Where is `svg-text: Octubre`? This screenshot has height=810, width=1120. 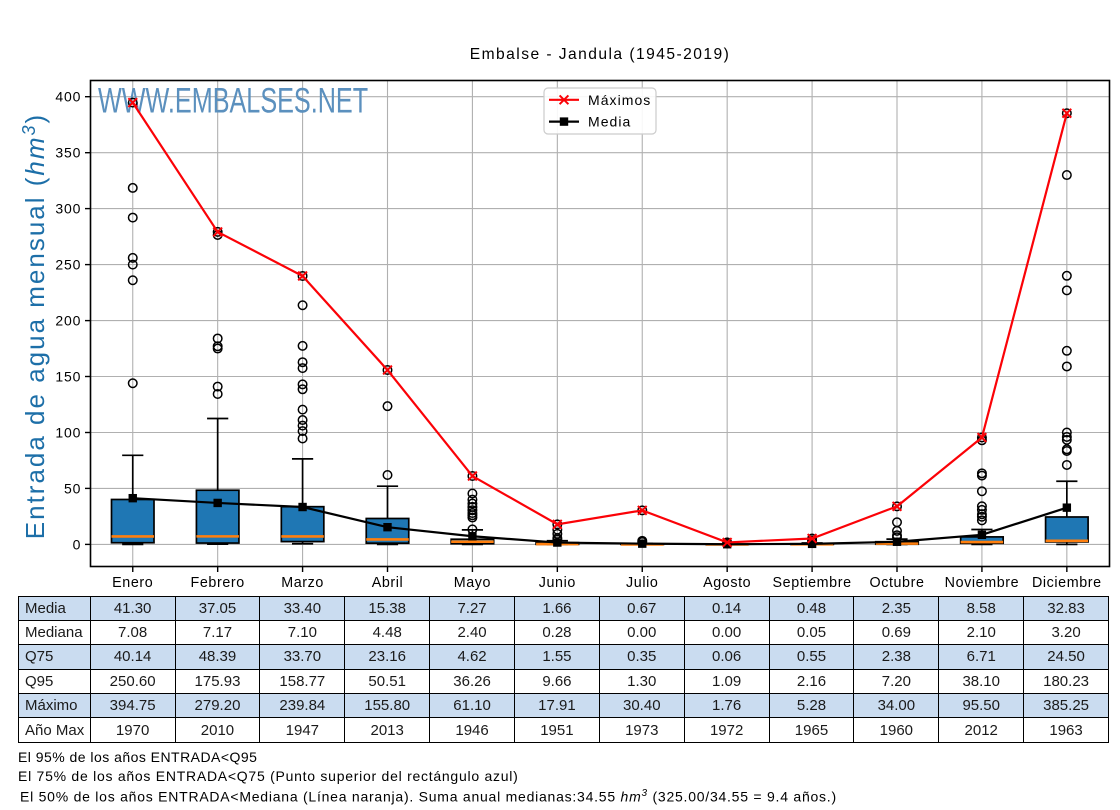
svg-text: Octubre is located at coordinates (896, 583).